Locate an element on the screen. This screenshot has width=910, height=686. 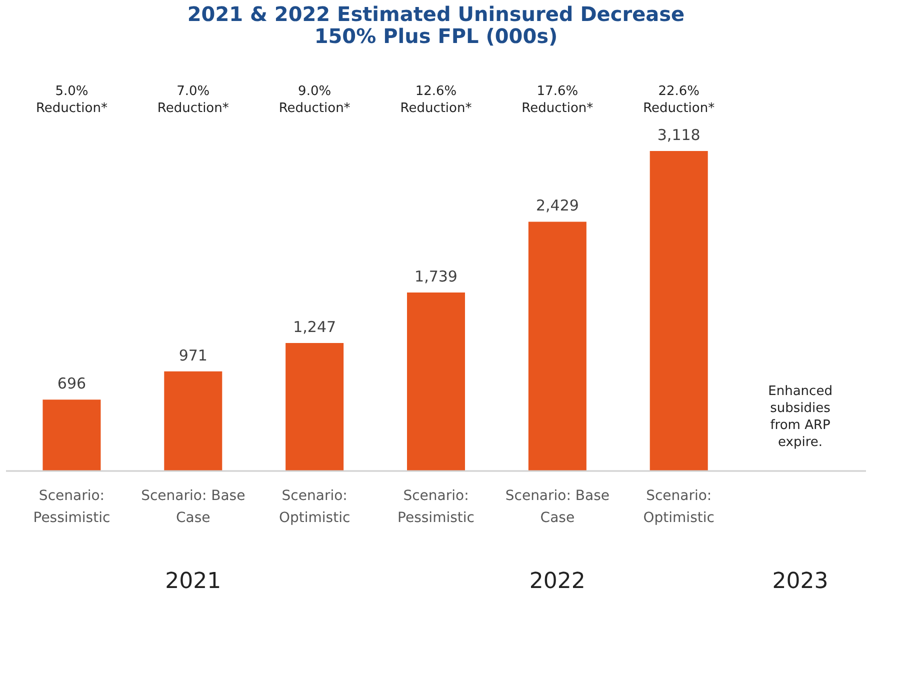
text: 2023 is located at coordinates (800, 581).